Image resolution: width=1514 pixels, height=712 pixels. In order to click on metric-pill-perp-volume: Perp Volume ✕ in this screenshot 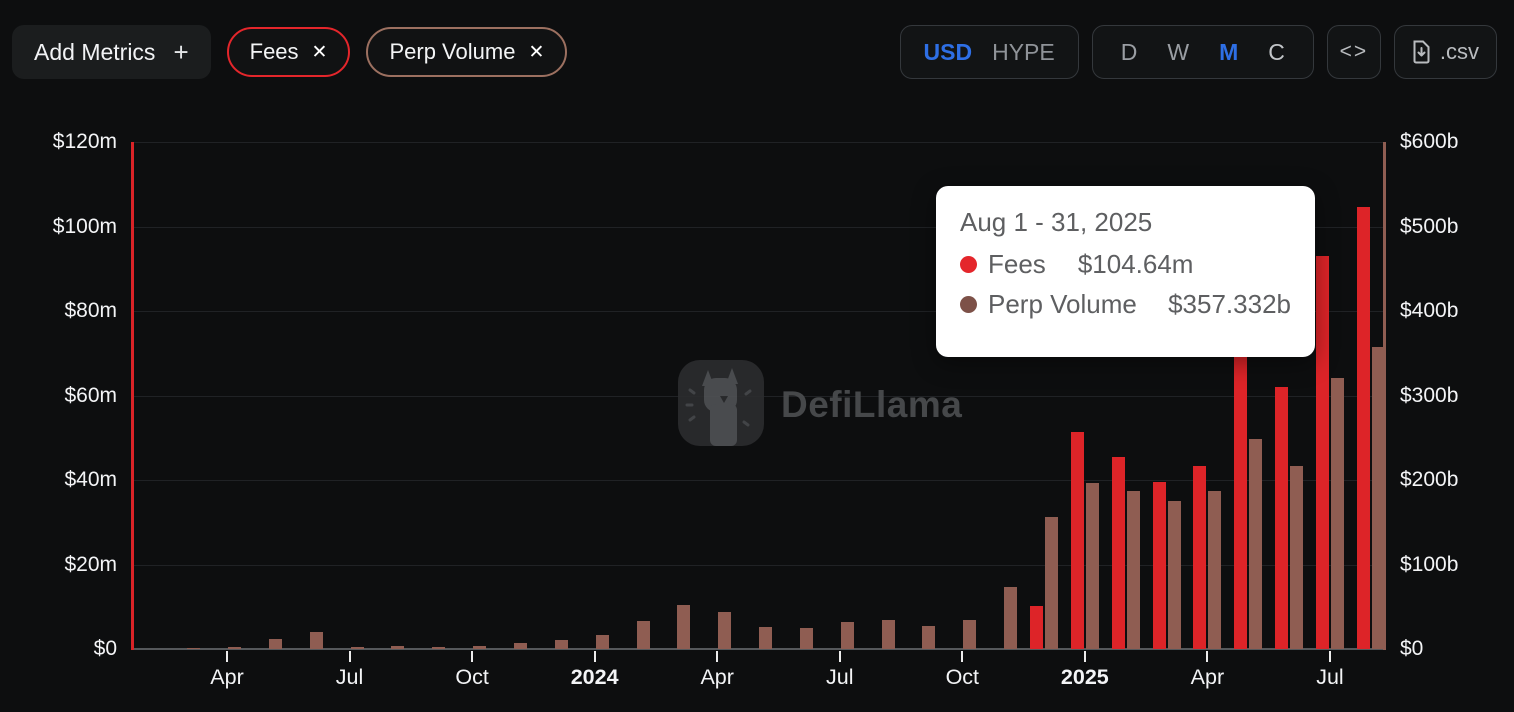, I will do `click(467, 52)`.